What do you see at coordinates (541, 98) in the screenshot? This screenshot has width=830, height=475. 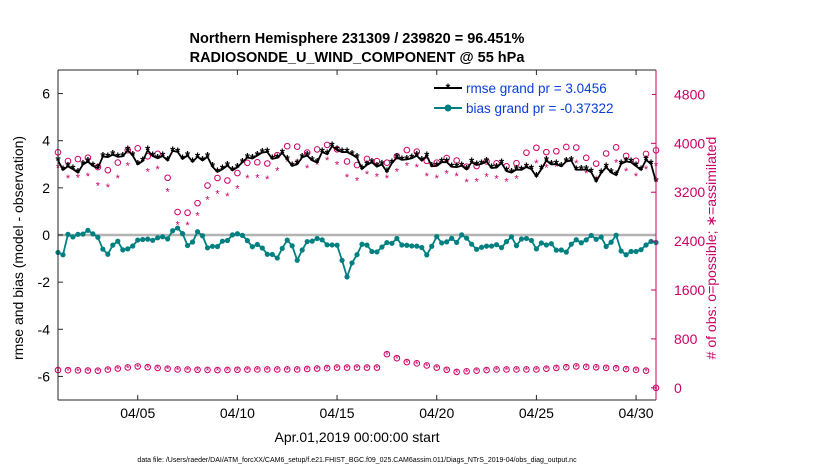 I see `legend-box` at bounding box center [541, 98].